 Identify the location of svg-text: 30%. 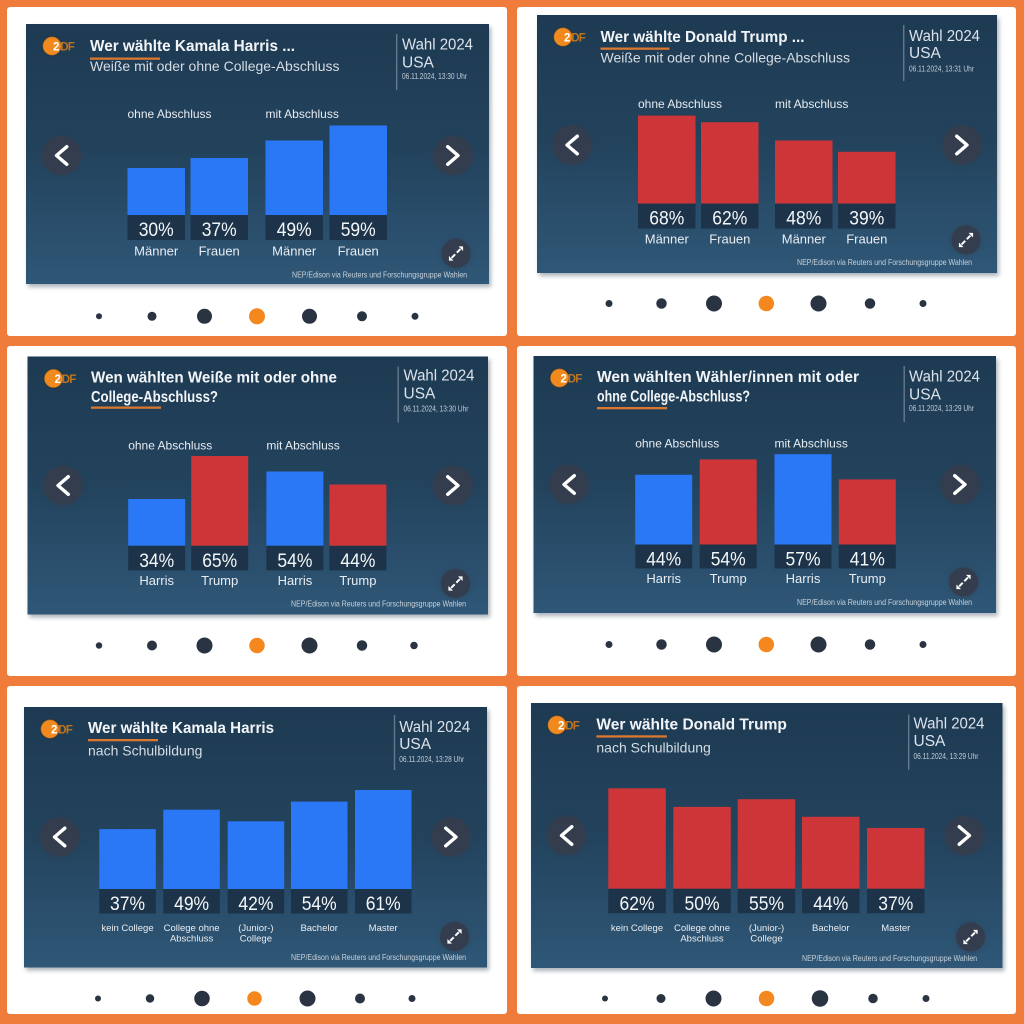
(156, 230).